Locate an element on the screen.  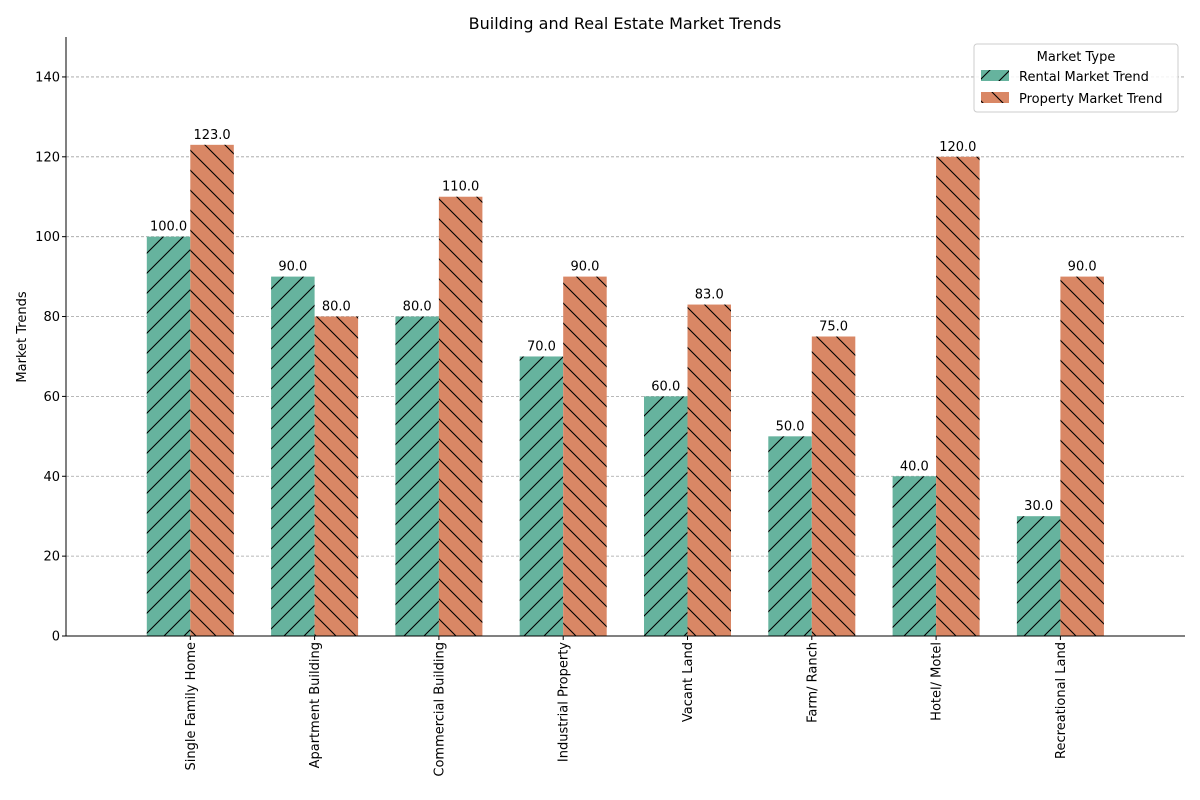
x-tick-label: Hotel/ Motel is located at coordinates (937, 681).